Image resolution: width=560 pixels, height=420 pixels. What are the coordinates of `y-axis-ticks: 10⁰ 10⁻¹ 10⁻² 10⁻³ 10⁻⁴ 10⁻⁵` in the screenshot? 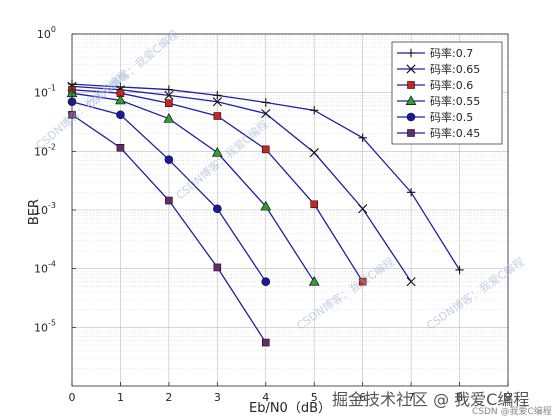 It's located at (55, 179).